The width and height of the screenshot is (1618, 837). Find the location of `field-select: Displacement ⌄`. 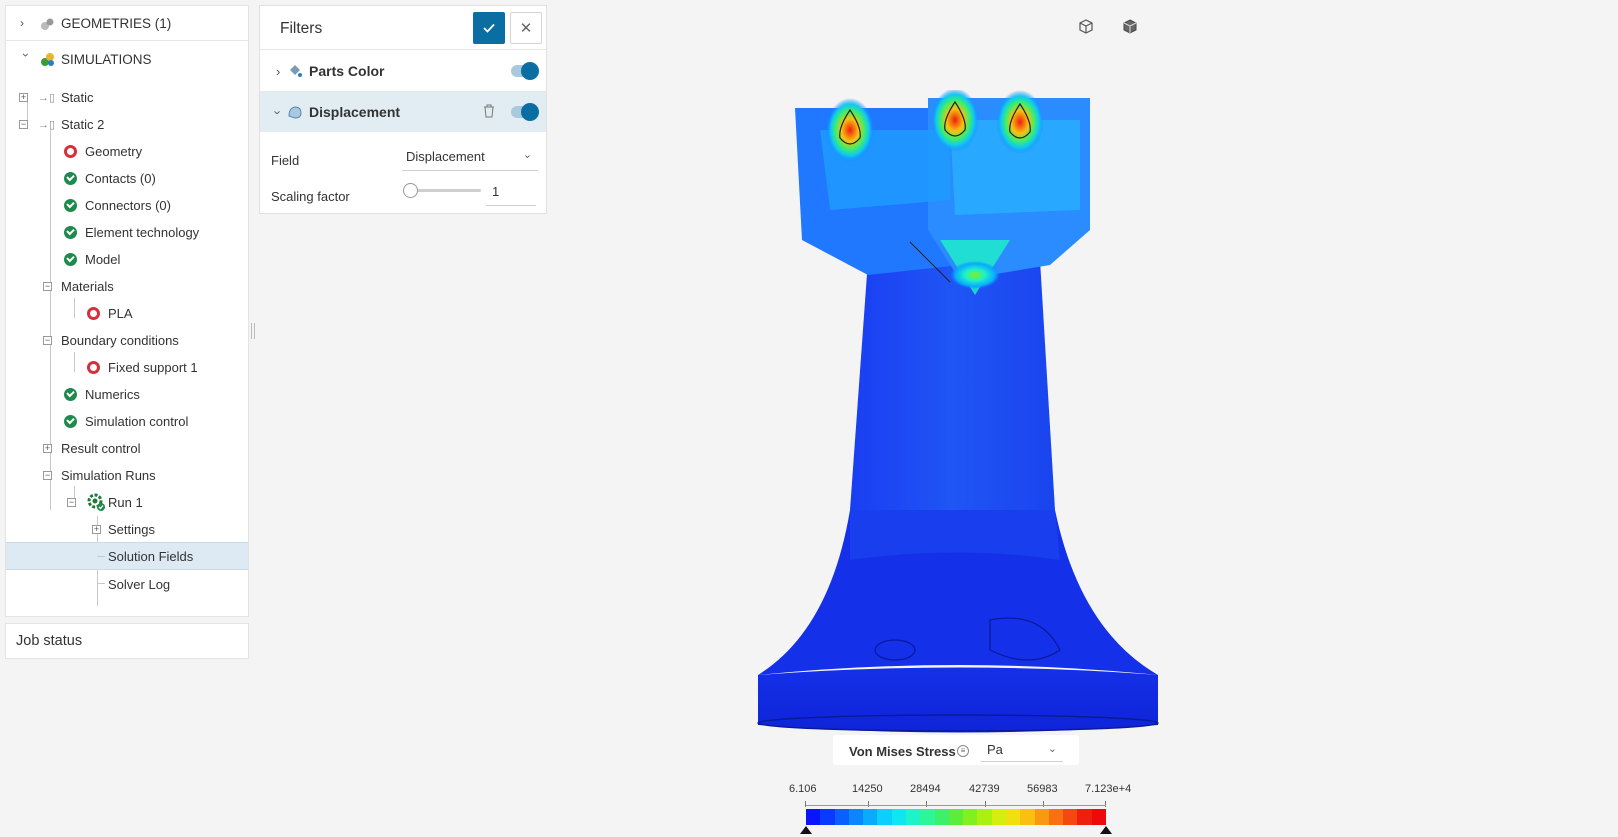

field-select: Displacement ⌄ is located at coordinates (470, 157).